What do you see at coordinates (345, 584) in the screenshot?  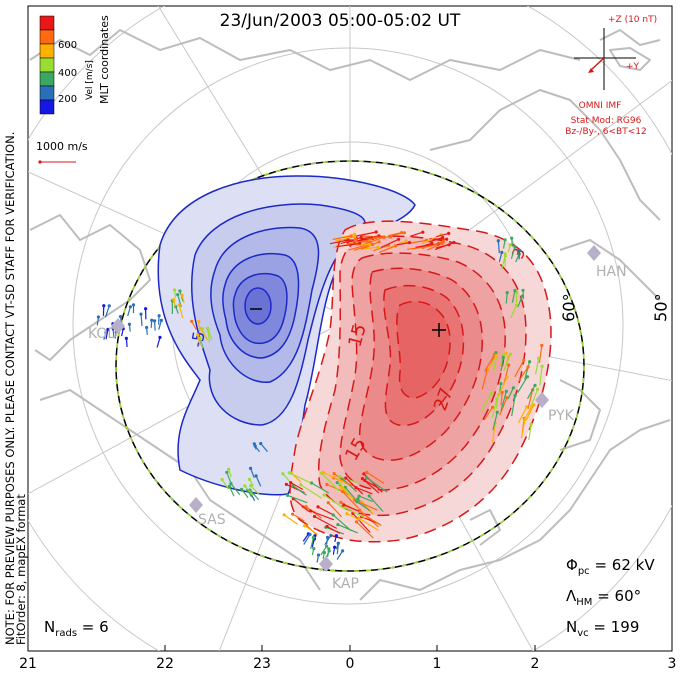 I see `station-label-kap: KAP` at bounding box center [345, 584].